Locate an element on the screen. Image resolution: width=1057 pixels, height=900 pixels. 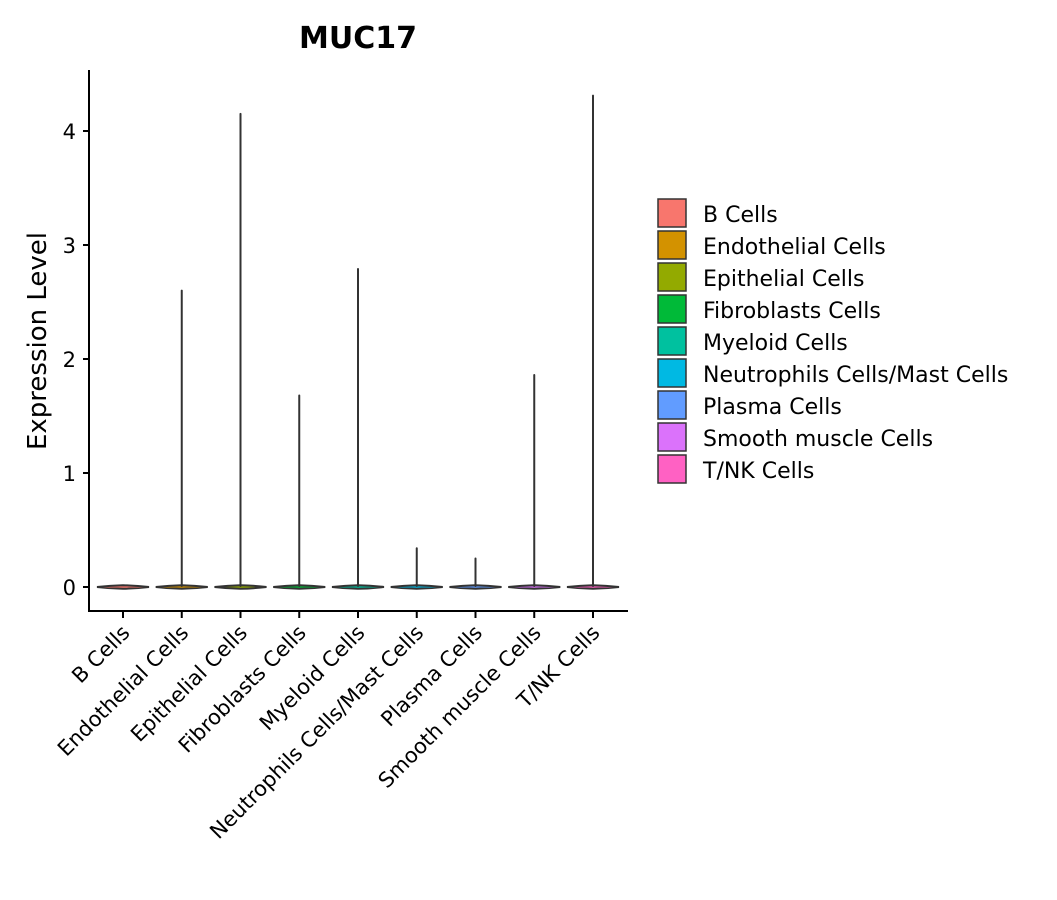
chart-title: MUC17 is located at coordinates (358, 38).